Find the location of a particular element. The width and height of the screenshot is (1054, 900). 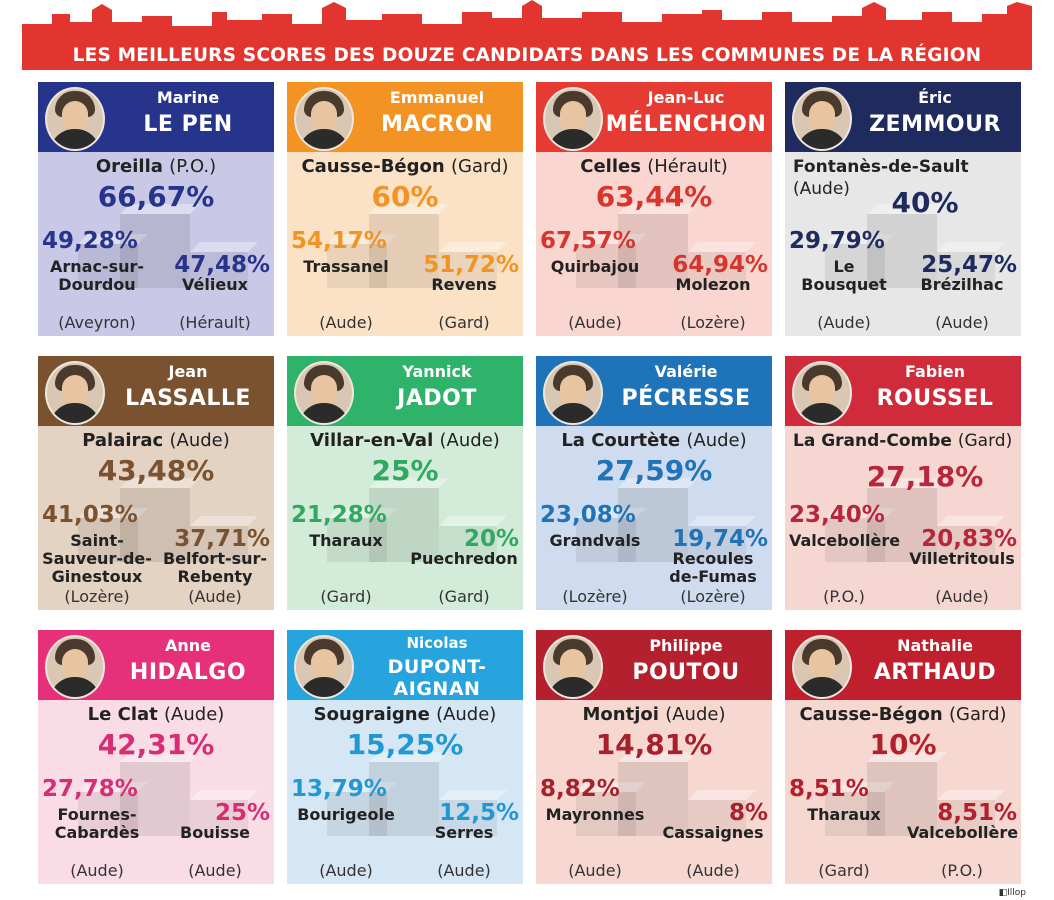

first-place-commune-name: Le Clat is located at coordinates (122, 714).